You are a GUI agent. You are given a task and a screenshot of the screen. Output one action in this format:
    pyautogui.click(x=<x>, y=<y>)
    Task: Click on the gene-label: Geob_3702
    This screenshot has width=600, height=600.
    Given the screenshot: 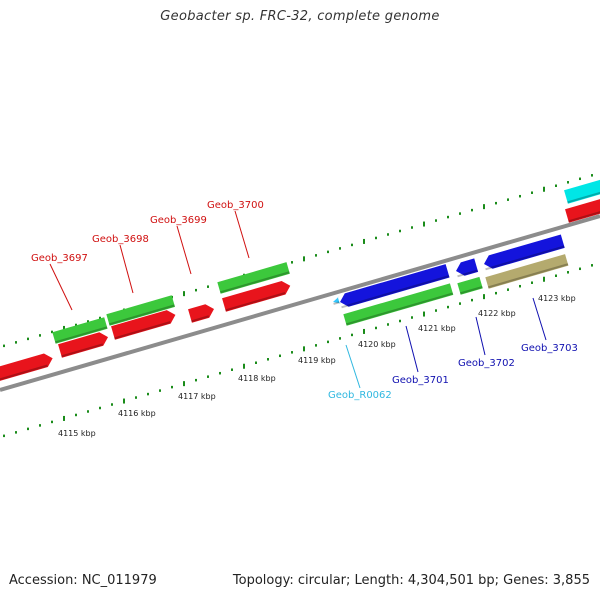 What is the action you would take?
    pyautogui.click(x=486, y=363)
    